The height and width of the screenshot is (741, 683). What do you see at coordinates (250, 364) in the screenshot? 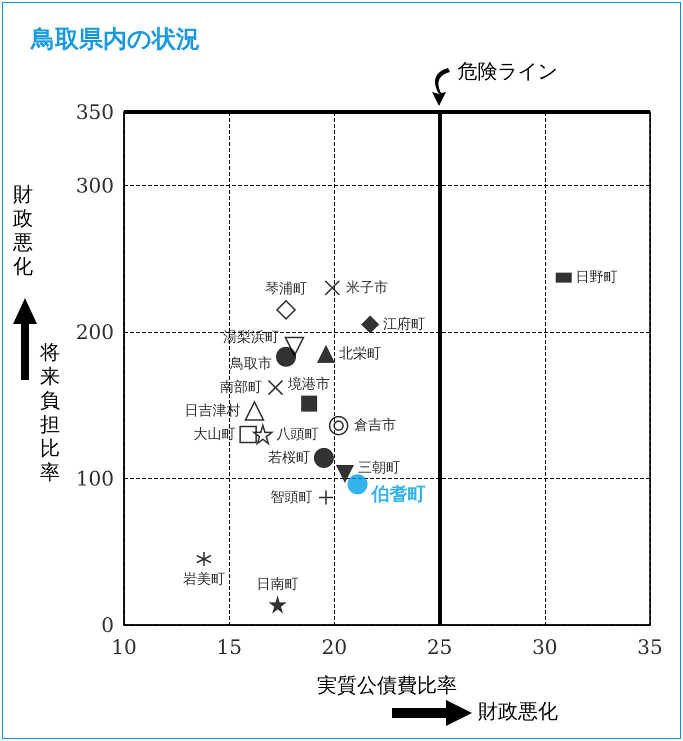
I see `series-label: 鳥取市` at bounding box center [250, 364].